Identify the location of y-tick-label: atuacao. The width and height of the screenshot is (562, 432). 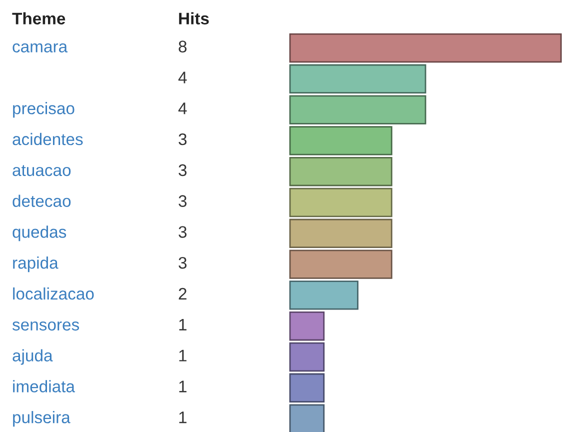
(41, 170).